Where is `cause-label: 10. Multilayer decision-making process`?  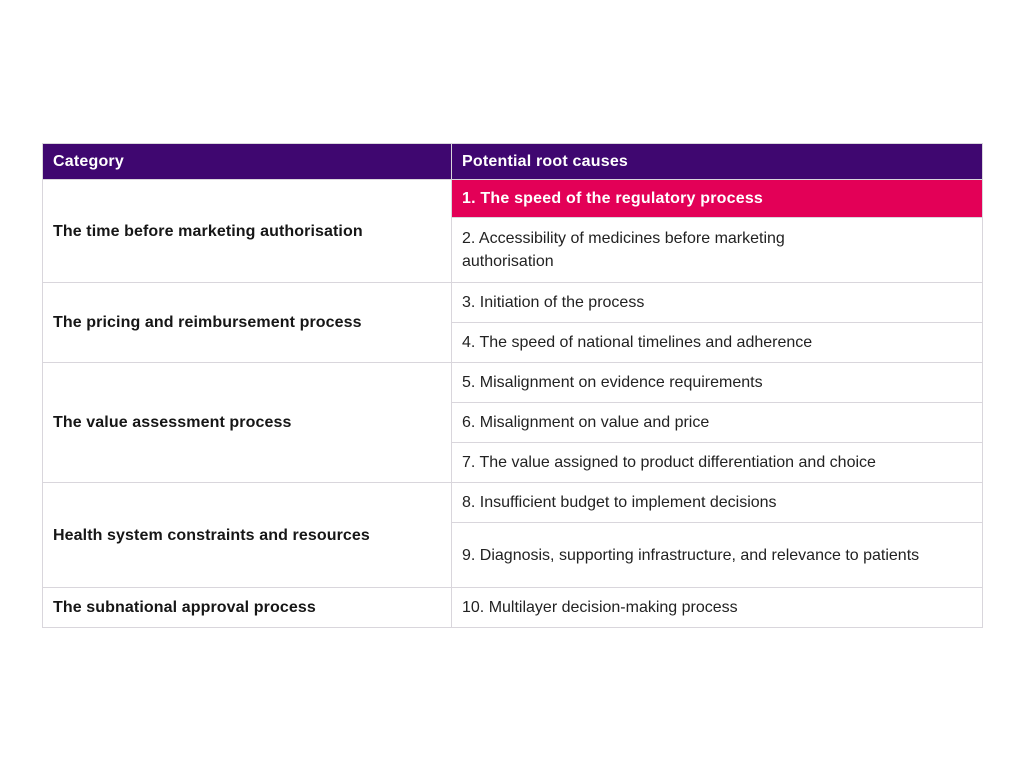
cause-label: 10. Multilayer decision-making process is located at coordinates (600, 608).